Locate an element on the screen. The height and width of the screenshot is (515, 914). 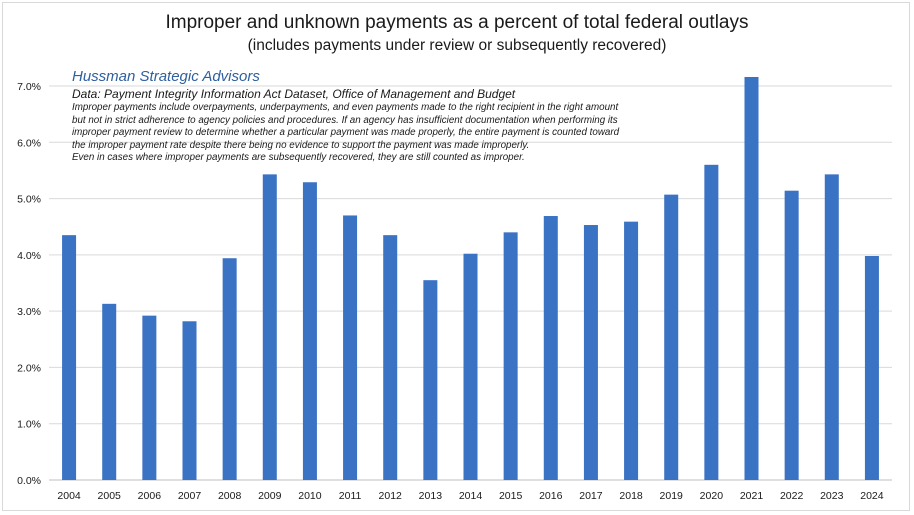
x-tick-label: 2014 is located at coordinates (471, 496).